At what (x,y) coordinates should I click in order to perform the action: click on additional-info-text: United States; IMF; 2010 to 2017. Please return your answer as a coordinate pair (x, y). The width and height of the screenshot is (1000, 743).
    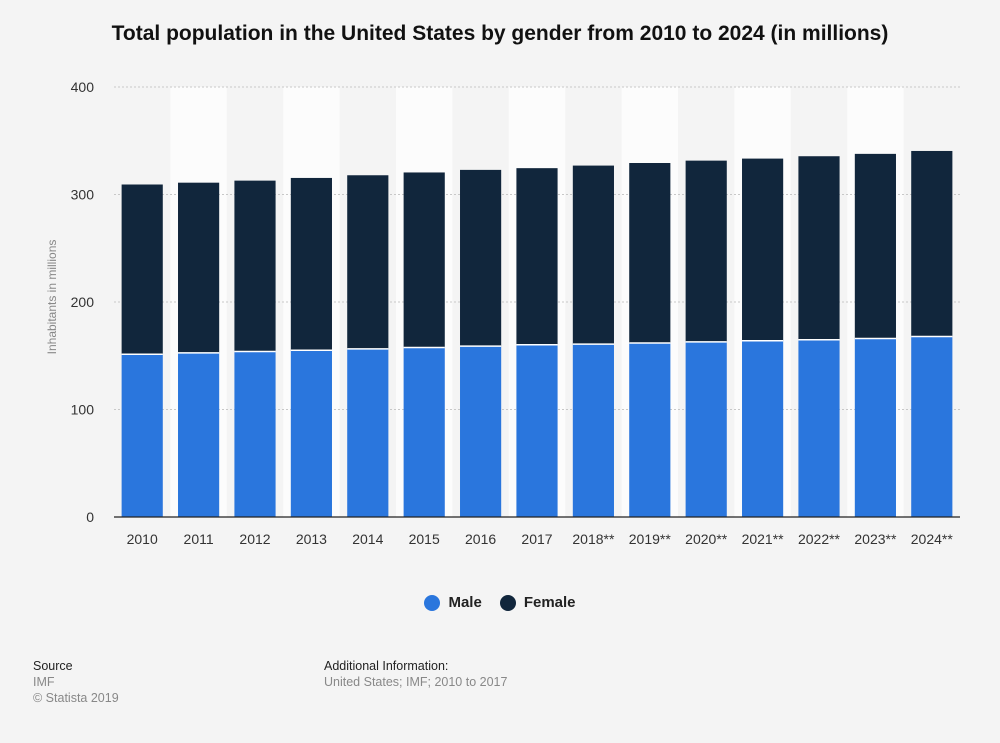
    Looking at the image, I should click on (416, 682).